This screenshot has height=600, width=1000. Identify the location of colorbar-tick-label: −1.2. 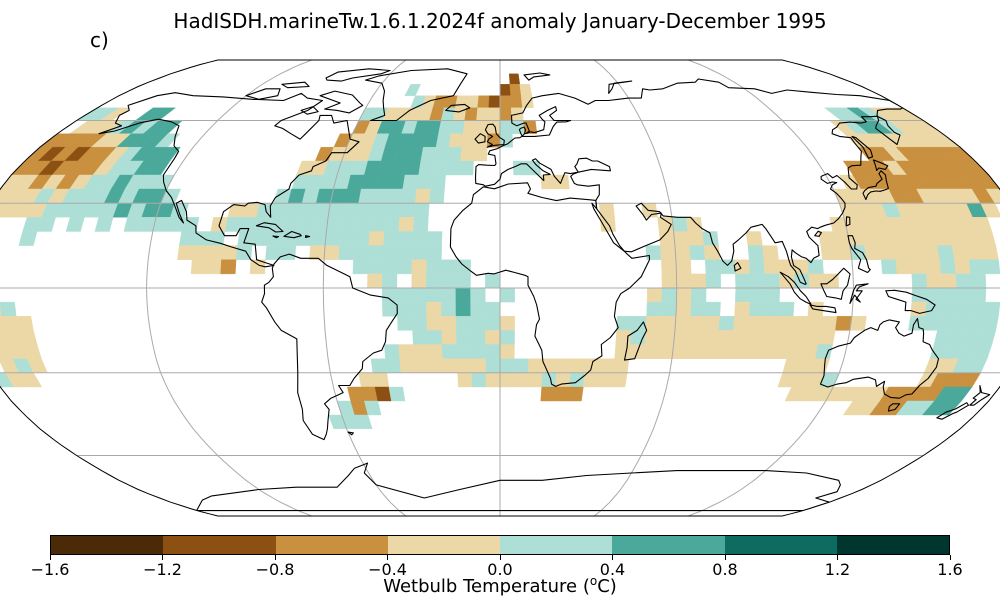
(162, 569).